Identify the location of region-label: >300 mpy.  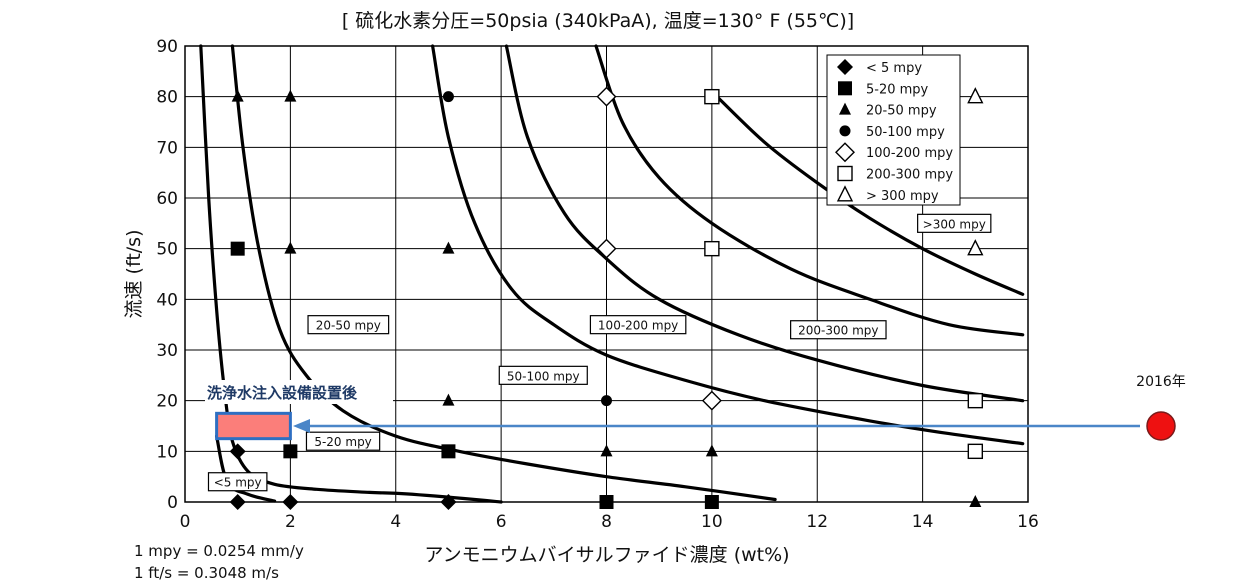
(954, 223).